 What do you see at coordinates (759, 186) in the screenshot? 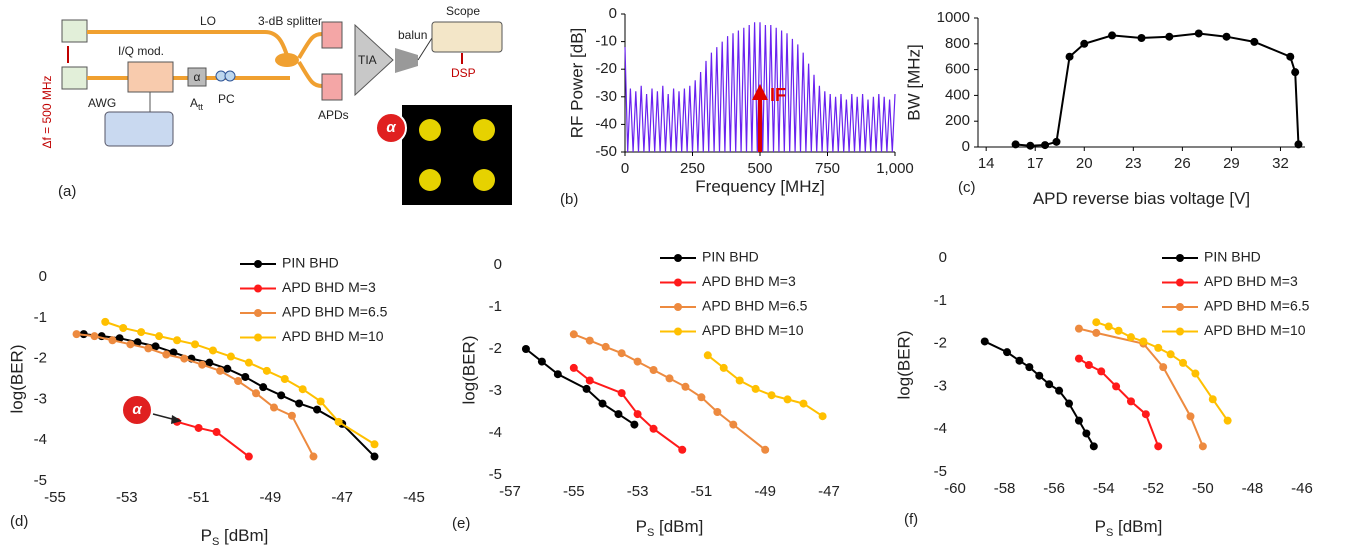
I see `x-axis-label: Frequency [MHz]` at bounding box center [759, 186].